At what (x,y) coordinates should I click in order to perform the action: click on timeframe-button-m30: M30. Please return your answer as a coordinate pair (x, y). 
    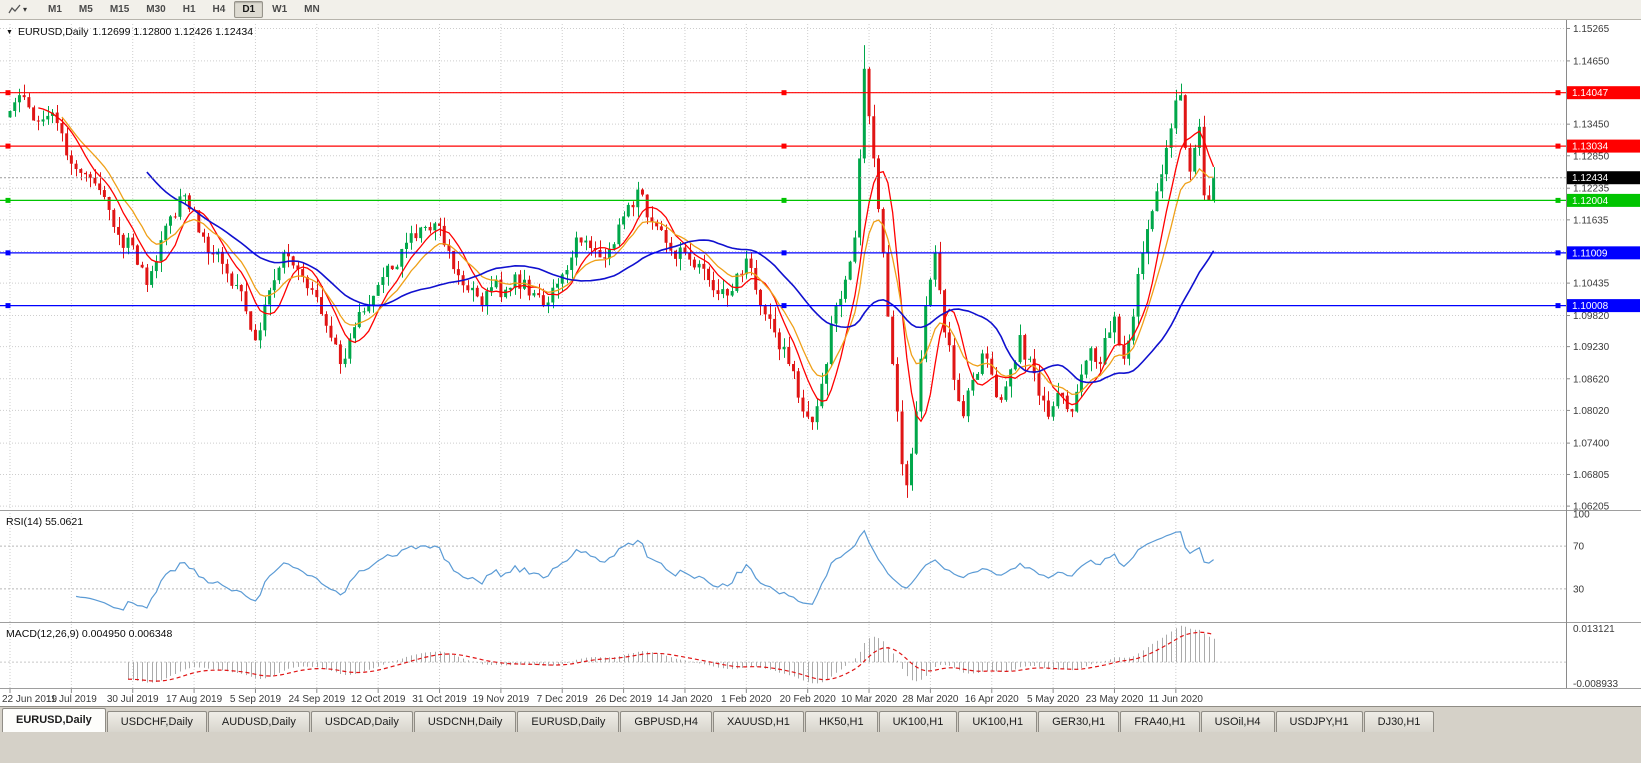
    Looking at the image, I should click on (156, 9).